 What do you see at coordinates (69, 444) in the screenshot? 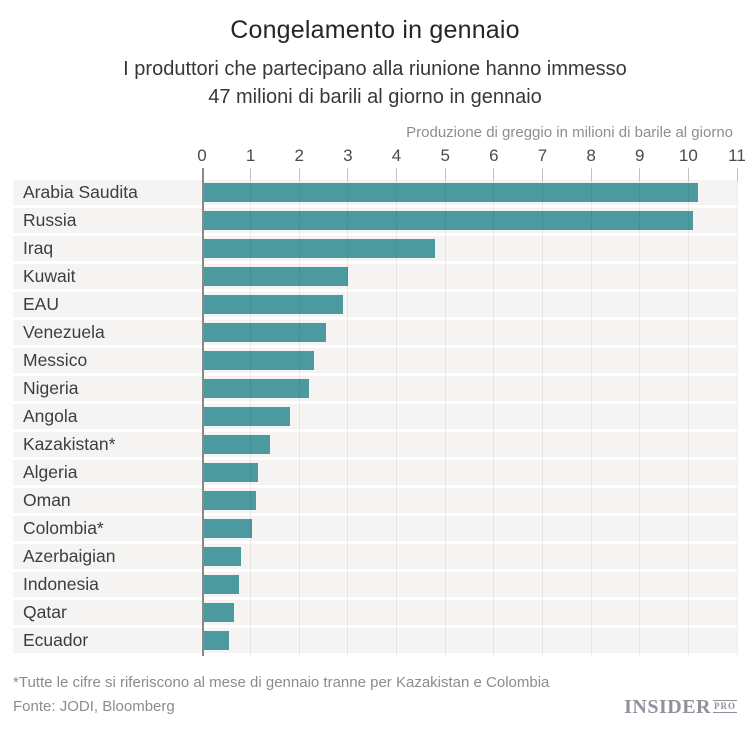
I see `category-label: Kazakistan*` at bounding box center [69, 444].